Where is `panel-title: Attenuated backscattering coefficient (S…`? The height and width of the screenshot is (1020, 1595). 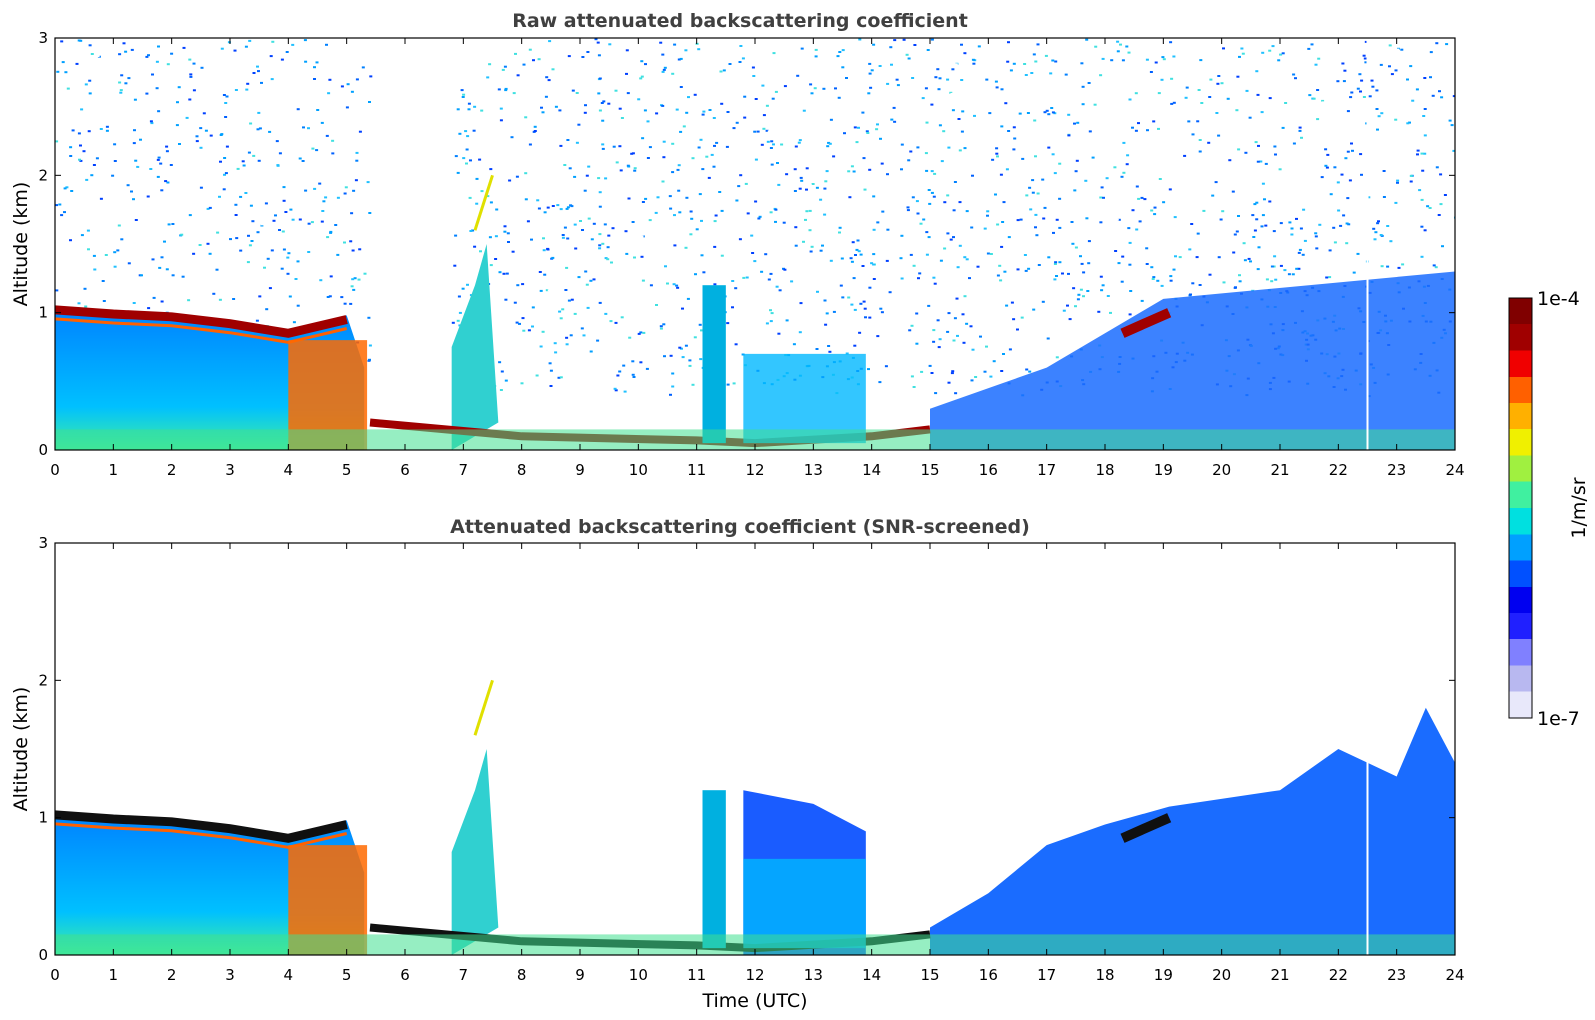 panel-title: Attenuated backscattering coefficient (S… is located at coordinates (740, 527).